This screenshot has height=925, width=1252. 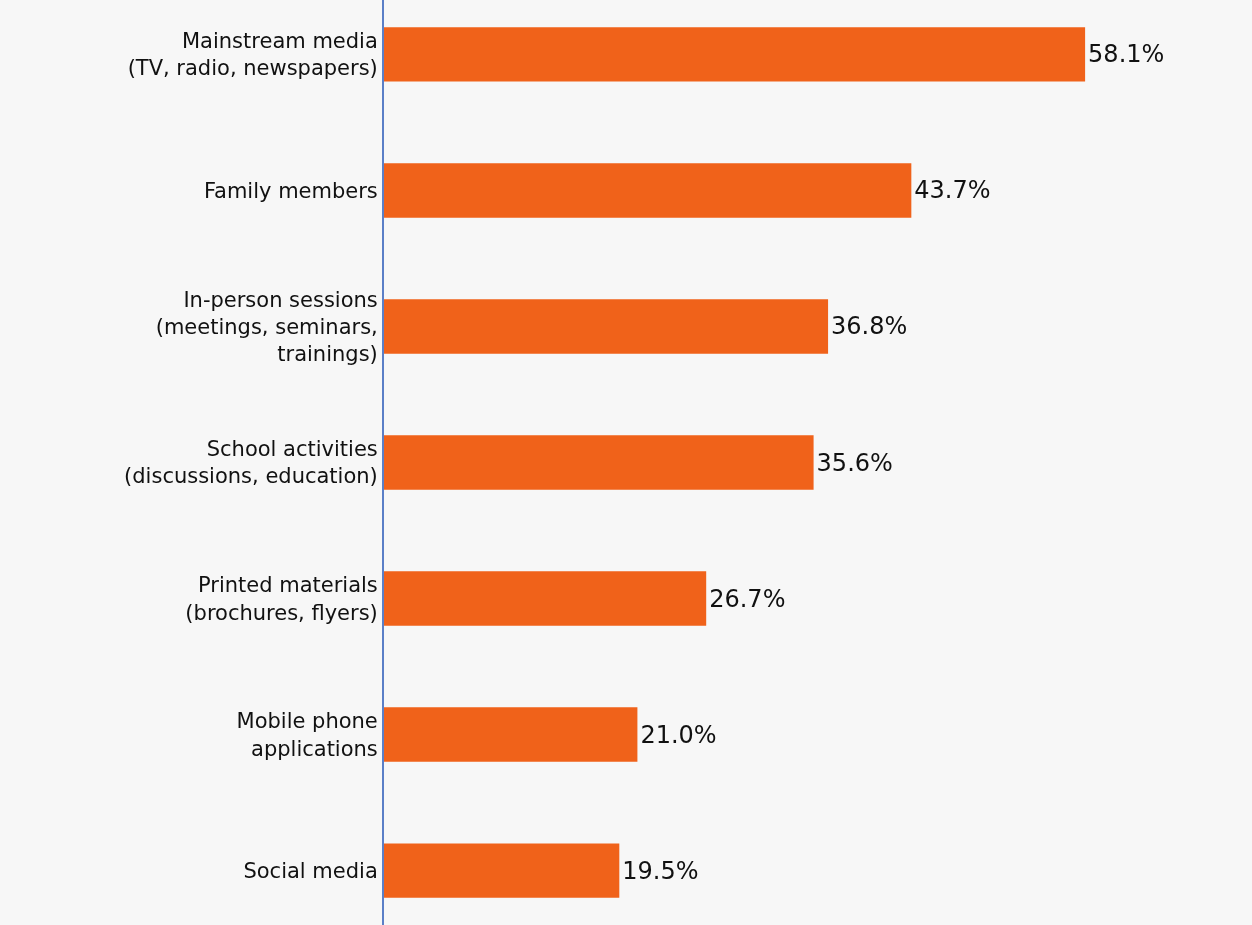 What do you see at coordinates (310, 870) in the screenshot?
I see `y-tick-label: Social media` at bounding box center [310, 870].